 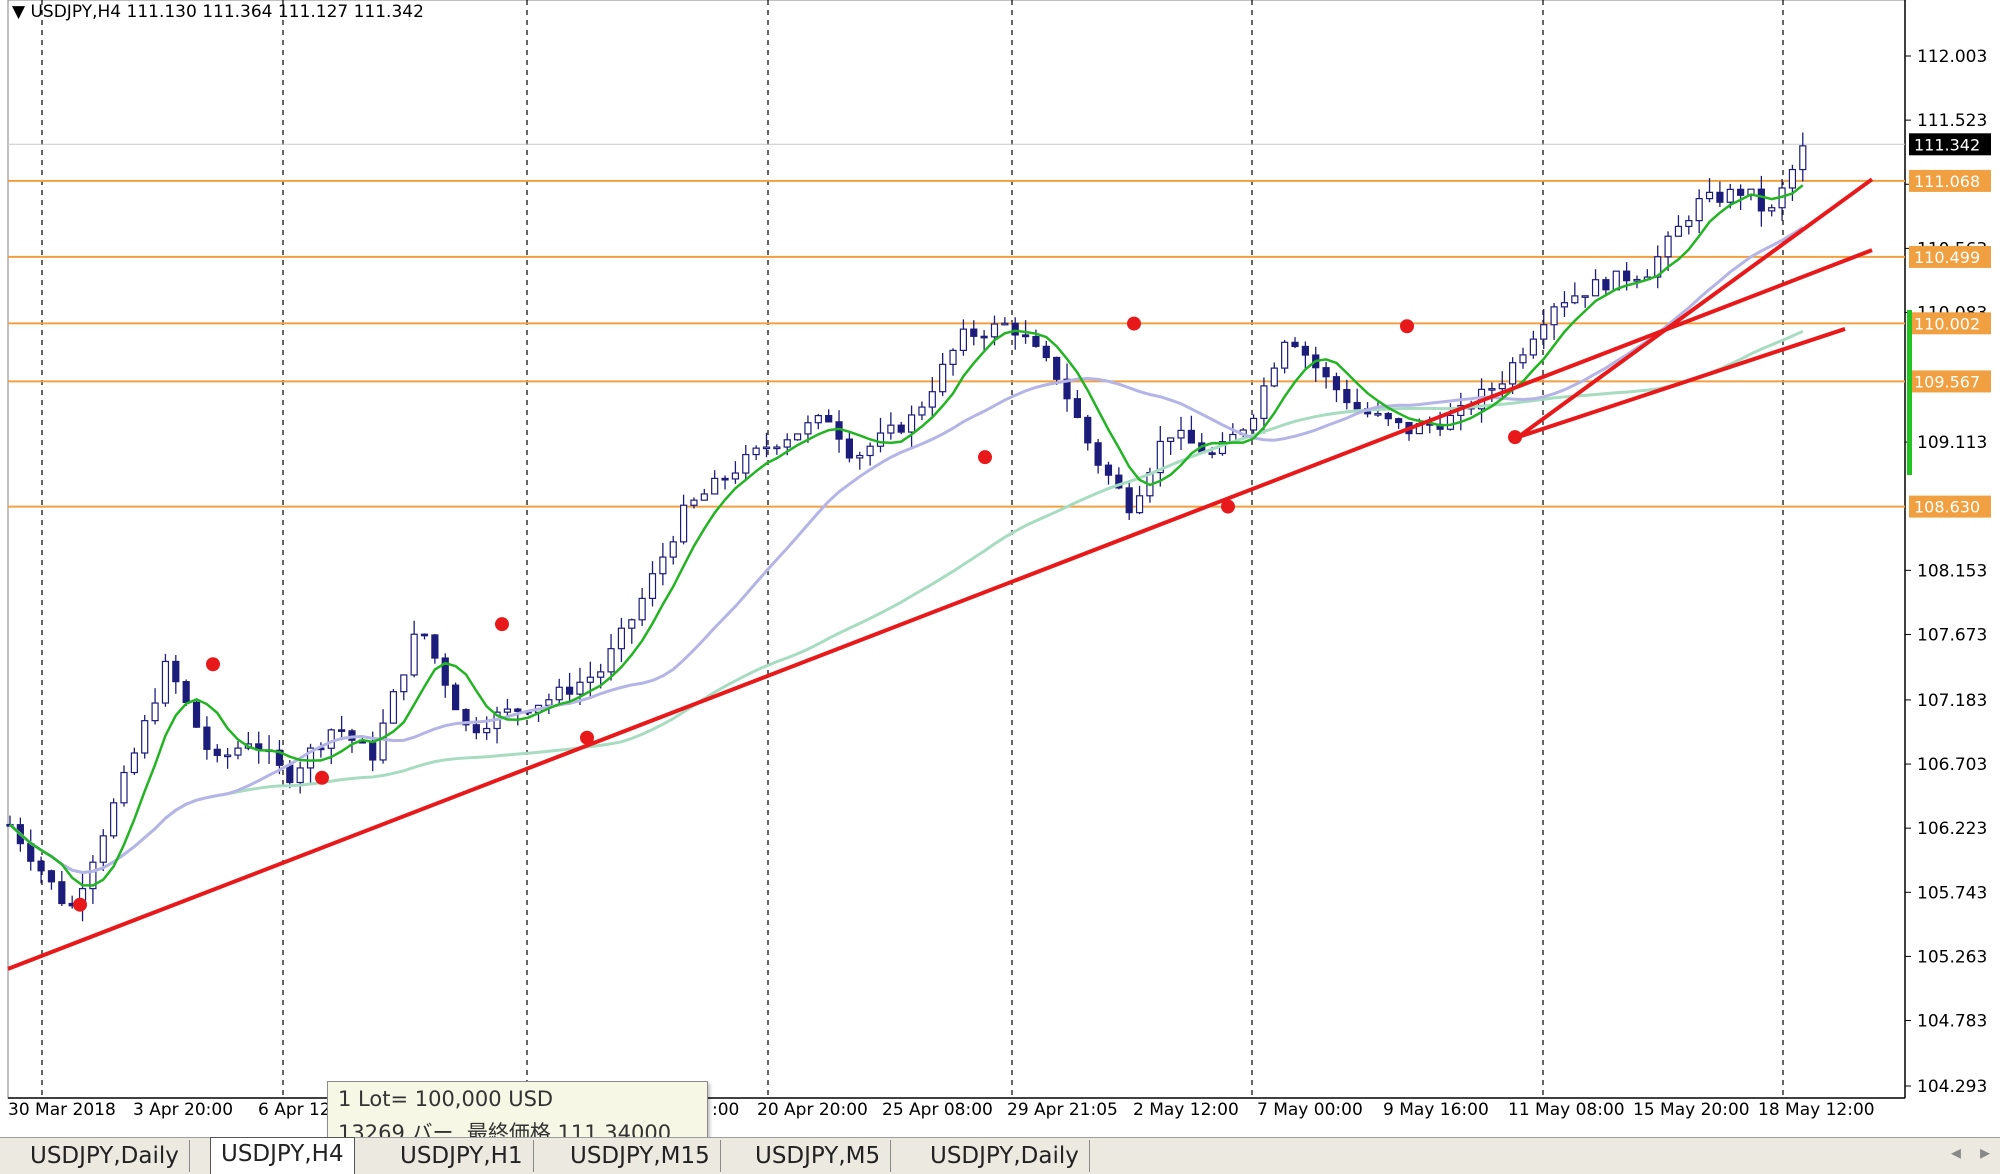 What do you see at coordinates (640, 1156) in the screenshot?
I see `tab-usdjpy-m15: USDJPY,M15` at bounding box center [640, 1156].